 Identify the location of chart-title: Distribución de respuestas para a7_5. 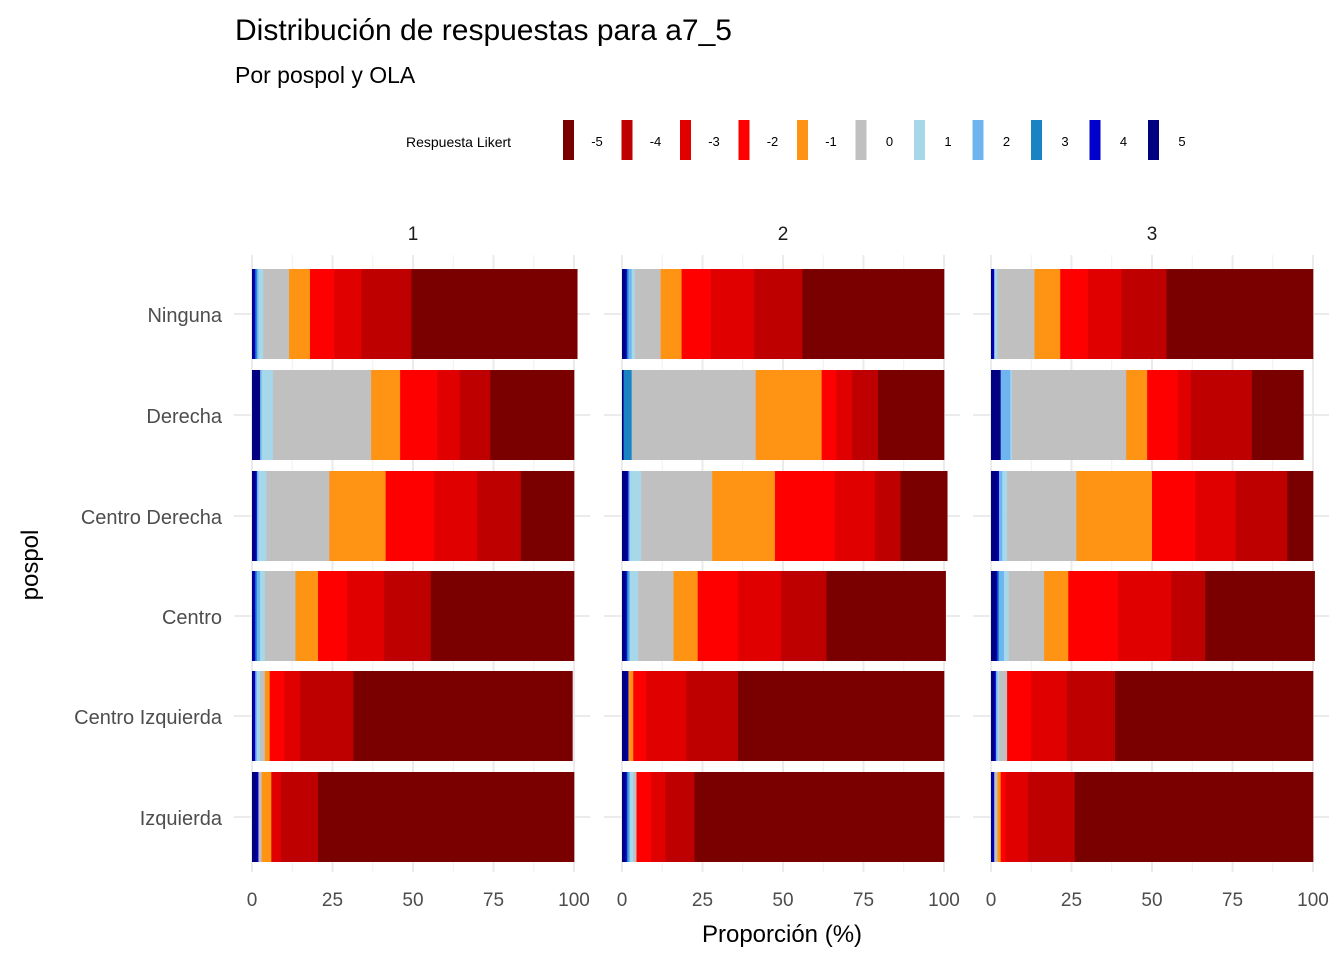
(483, 30).